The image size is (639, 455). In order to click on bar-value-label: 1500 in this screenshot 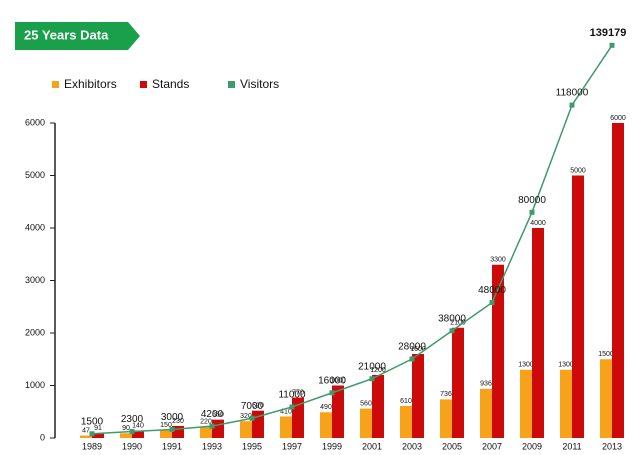, I will do `click(606, 354)`.